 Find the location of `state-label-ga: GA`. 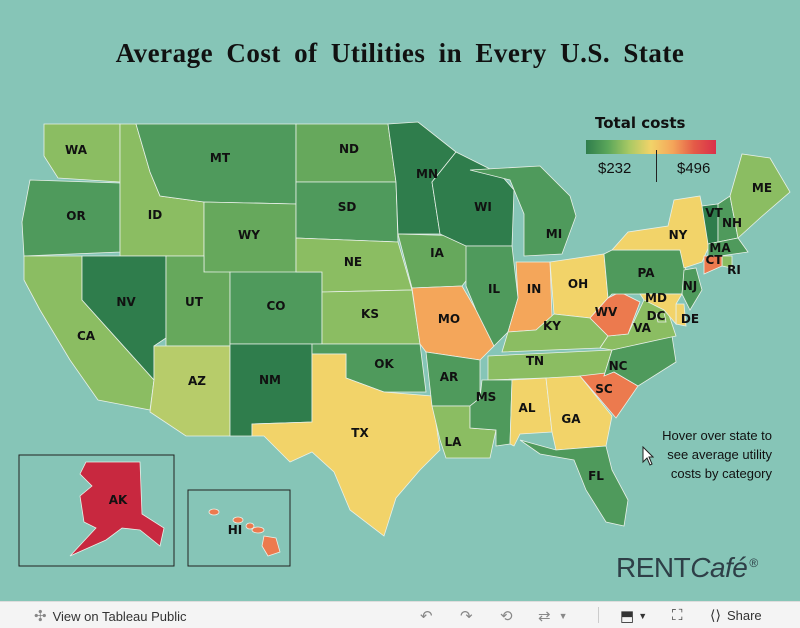

state-label-ga: GA is located at coordinates (571, 419).